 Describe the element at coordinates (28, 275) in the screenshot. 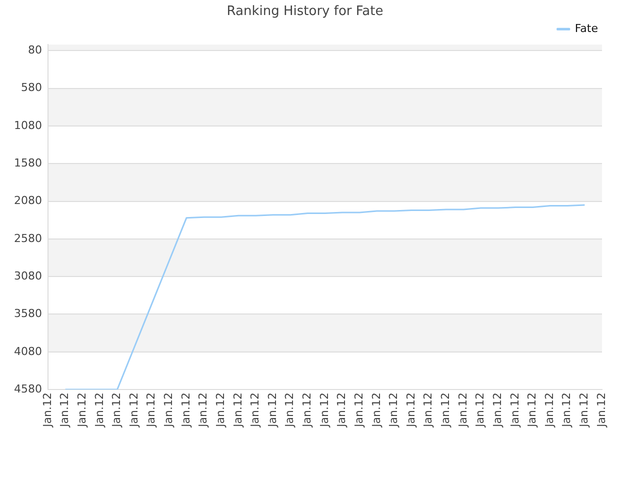

I see `y-tick-label: 3080` at that location.